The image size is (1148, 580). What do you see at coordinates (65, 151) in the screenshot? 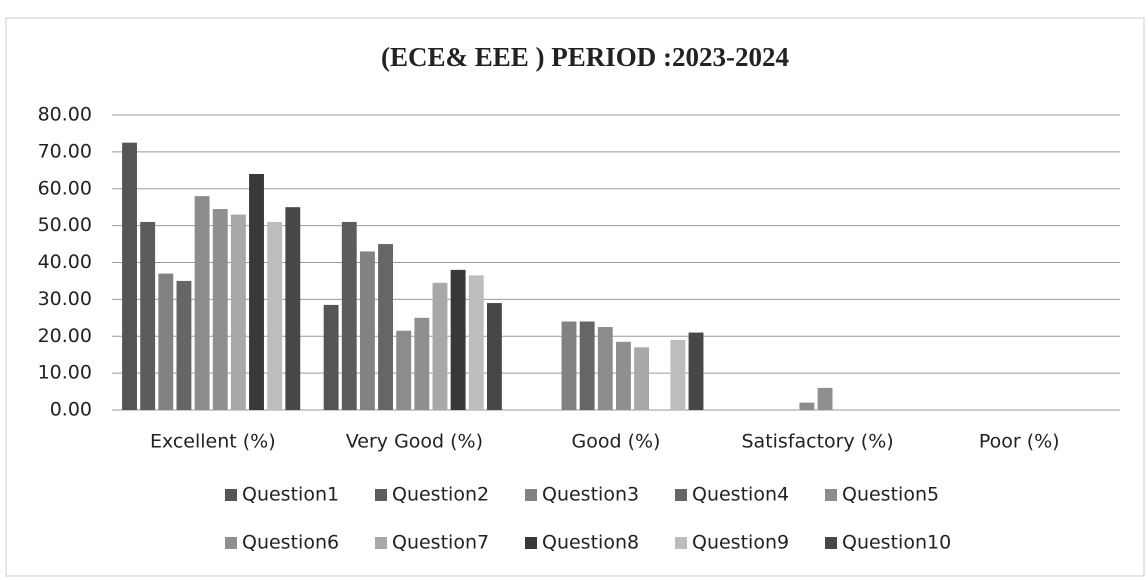
I see `y-tick-label: 70.00` at bounding box center [65, 151].